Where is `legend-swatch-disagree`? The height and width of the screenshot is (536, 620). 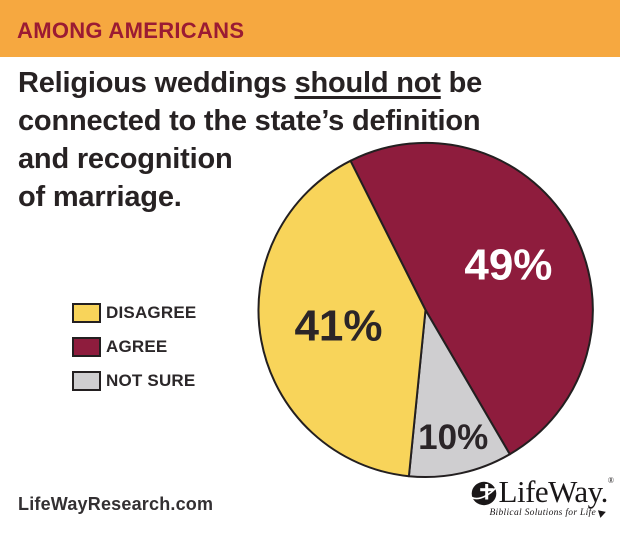 legend-swatch-disagree is located at coordinates (86, 312).